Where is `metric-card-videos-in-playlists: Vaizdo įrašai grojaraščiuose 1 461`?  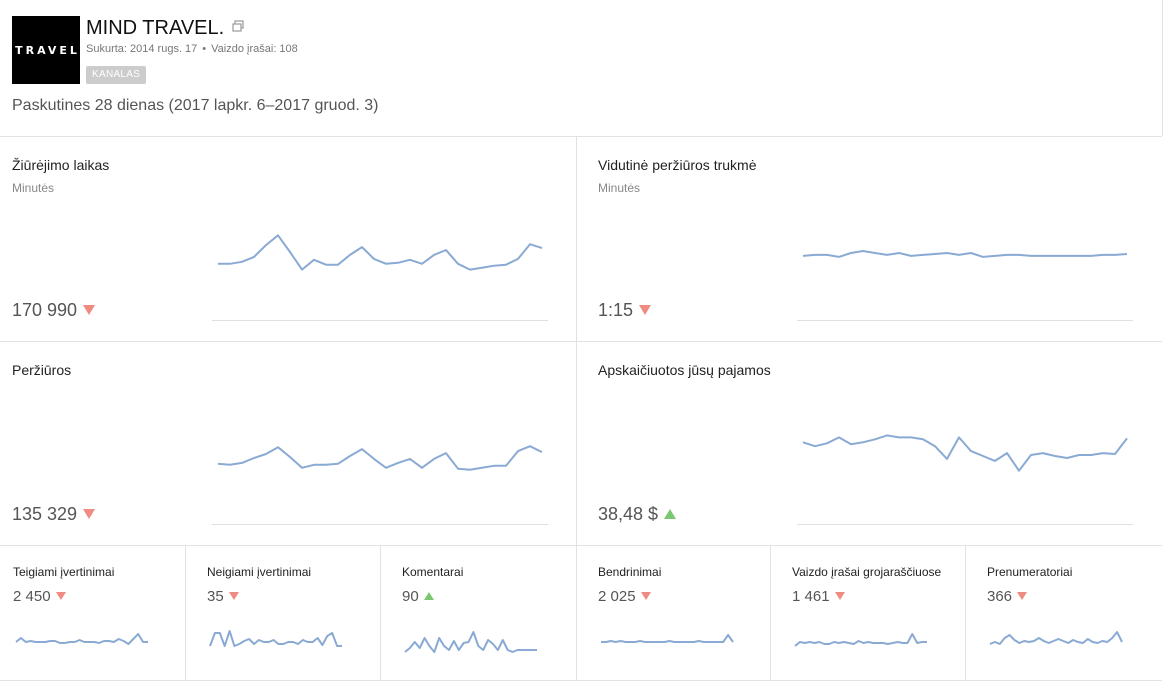
metric-card-videos-in-playlists: Vaizdo įrašai grojaraščiuose 1 461 is located at coordinates (872, 613).